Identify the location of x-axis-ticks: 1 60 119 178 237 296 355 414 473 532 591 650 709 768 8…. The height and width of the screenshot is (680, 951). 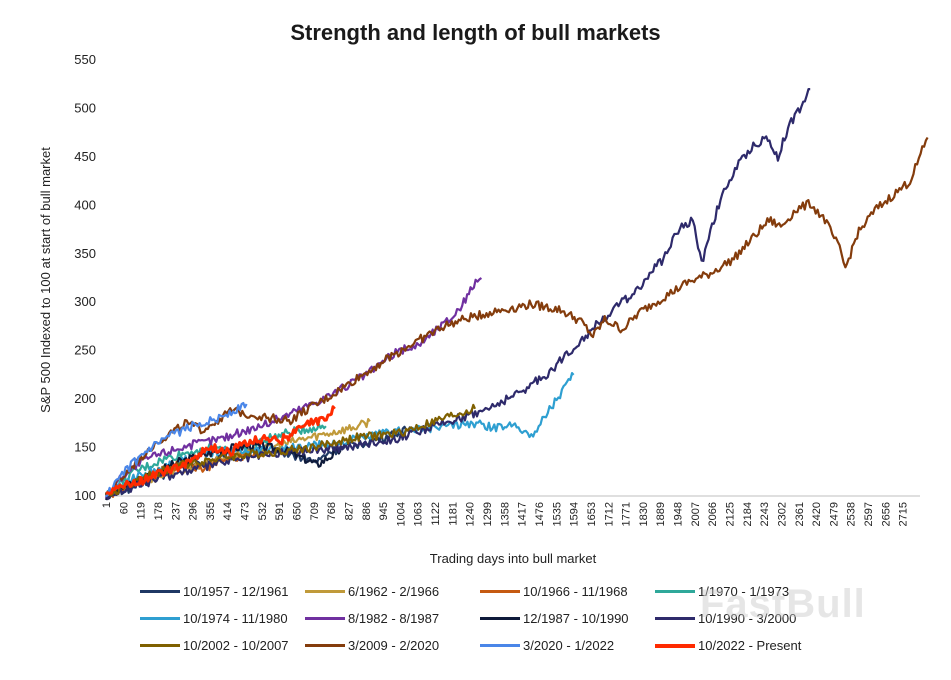
(505, 514).